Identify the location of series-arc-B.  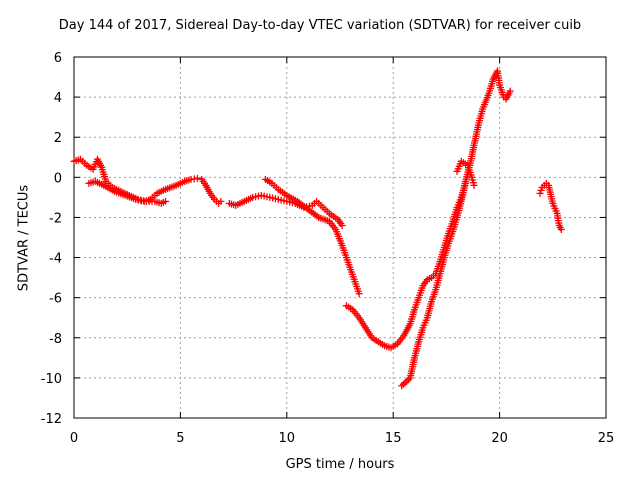
(155, 190).